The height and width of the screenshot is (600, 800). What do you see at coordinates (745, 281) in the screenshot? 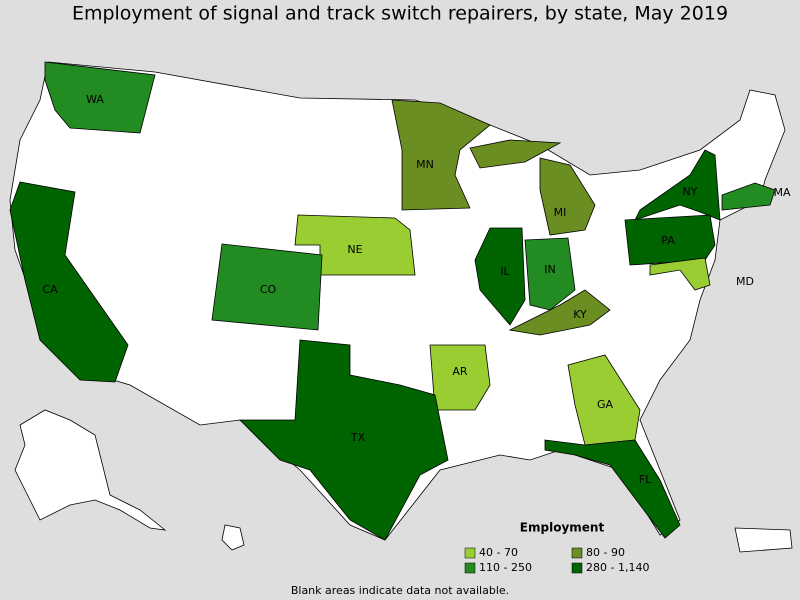
I see `state-label: MD` at bounding box center [745, 281].